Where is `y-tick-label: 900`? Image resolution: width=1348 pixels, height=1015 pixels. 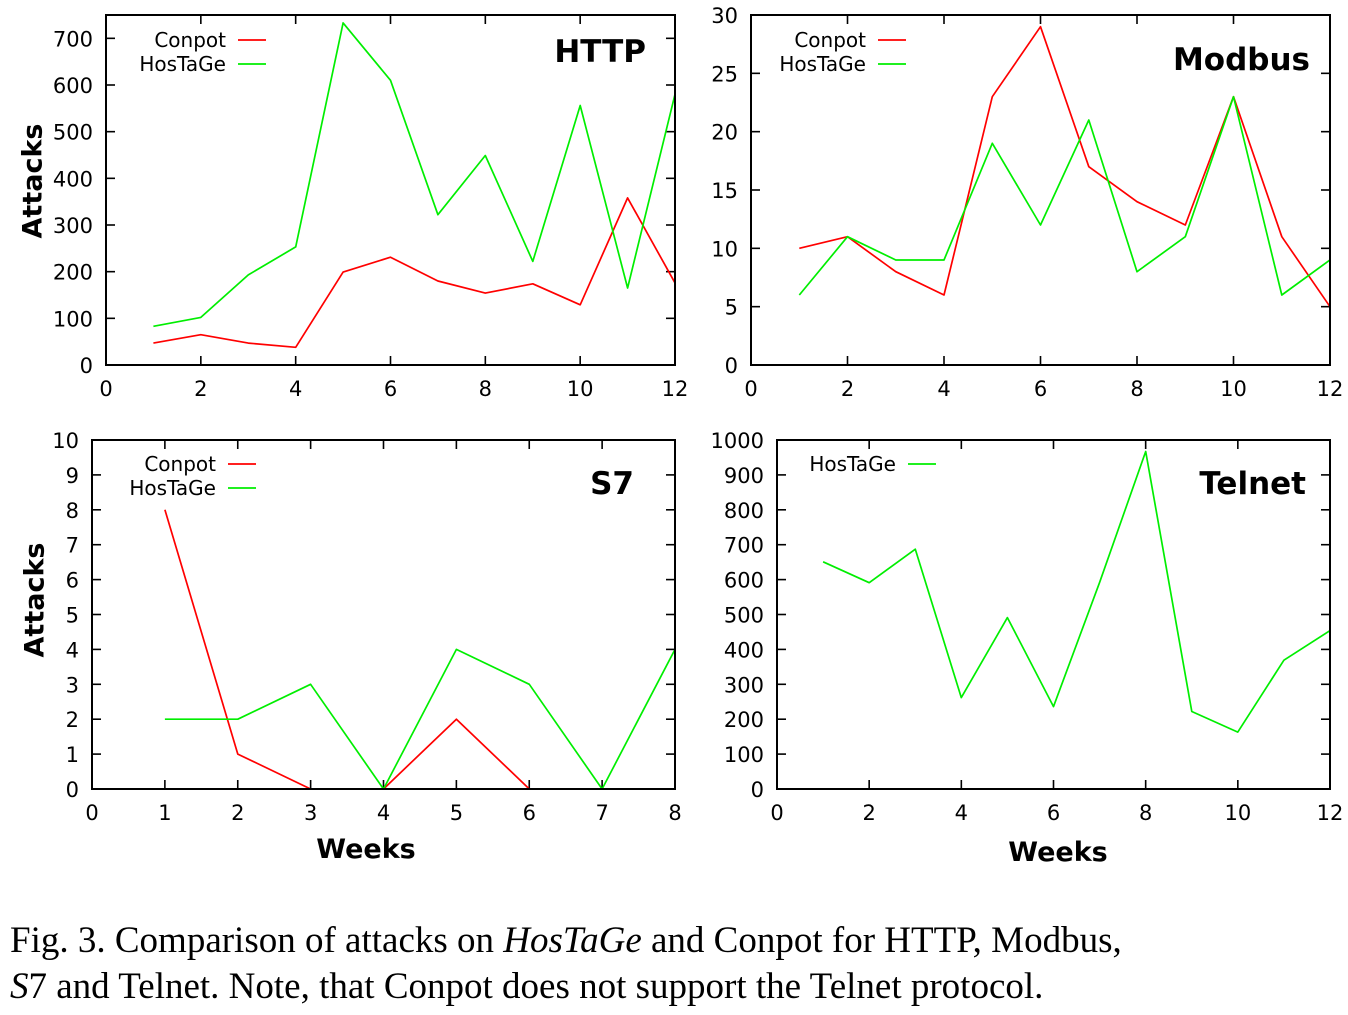 y-tick-label: 900 is located at coordinates (744, 476).